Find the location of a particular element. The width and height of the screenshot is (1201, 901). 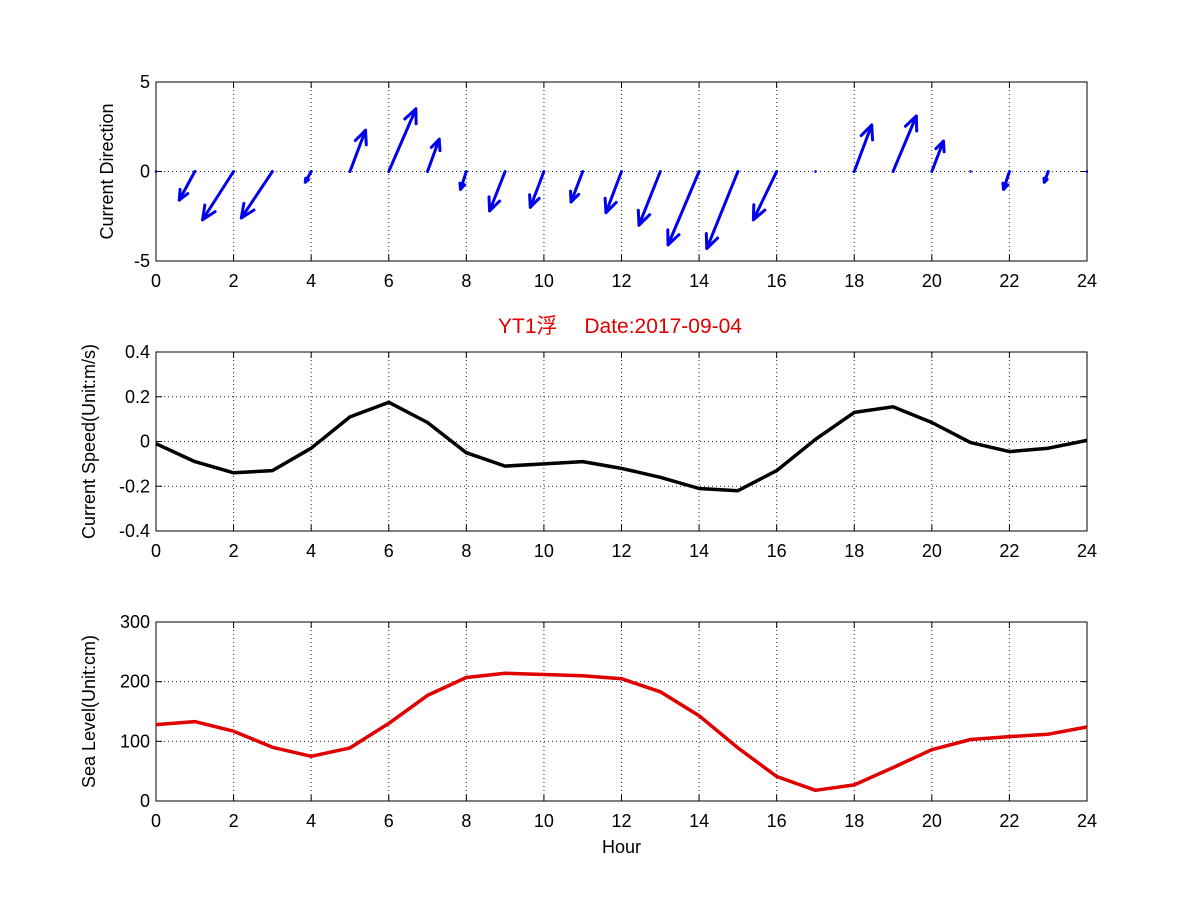

figure-title: YT1浮 Date:2017-09-04 is located at coordinates (620, 326).